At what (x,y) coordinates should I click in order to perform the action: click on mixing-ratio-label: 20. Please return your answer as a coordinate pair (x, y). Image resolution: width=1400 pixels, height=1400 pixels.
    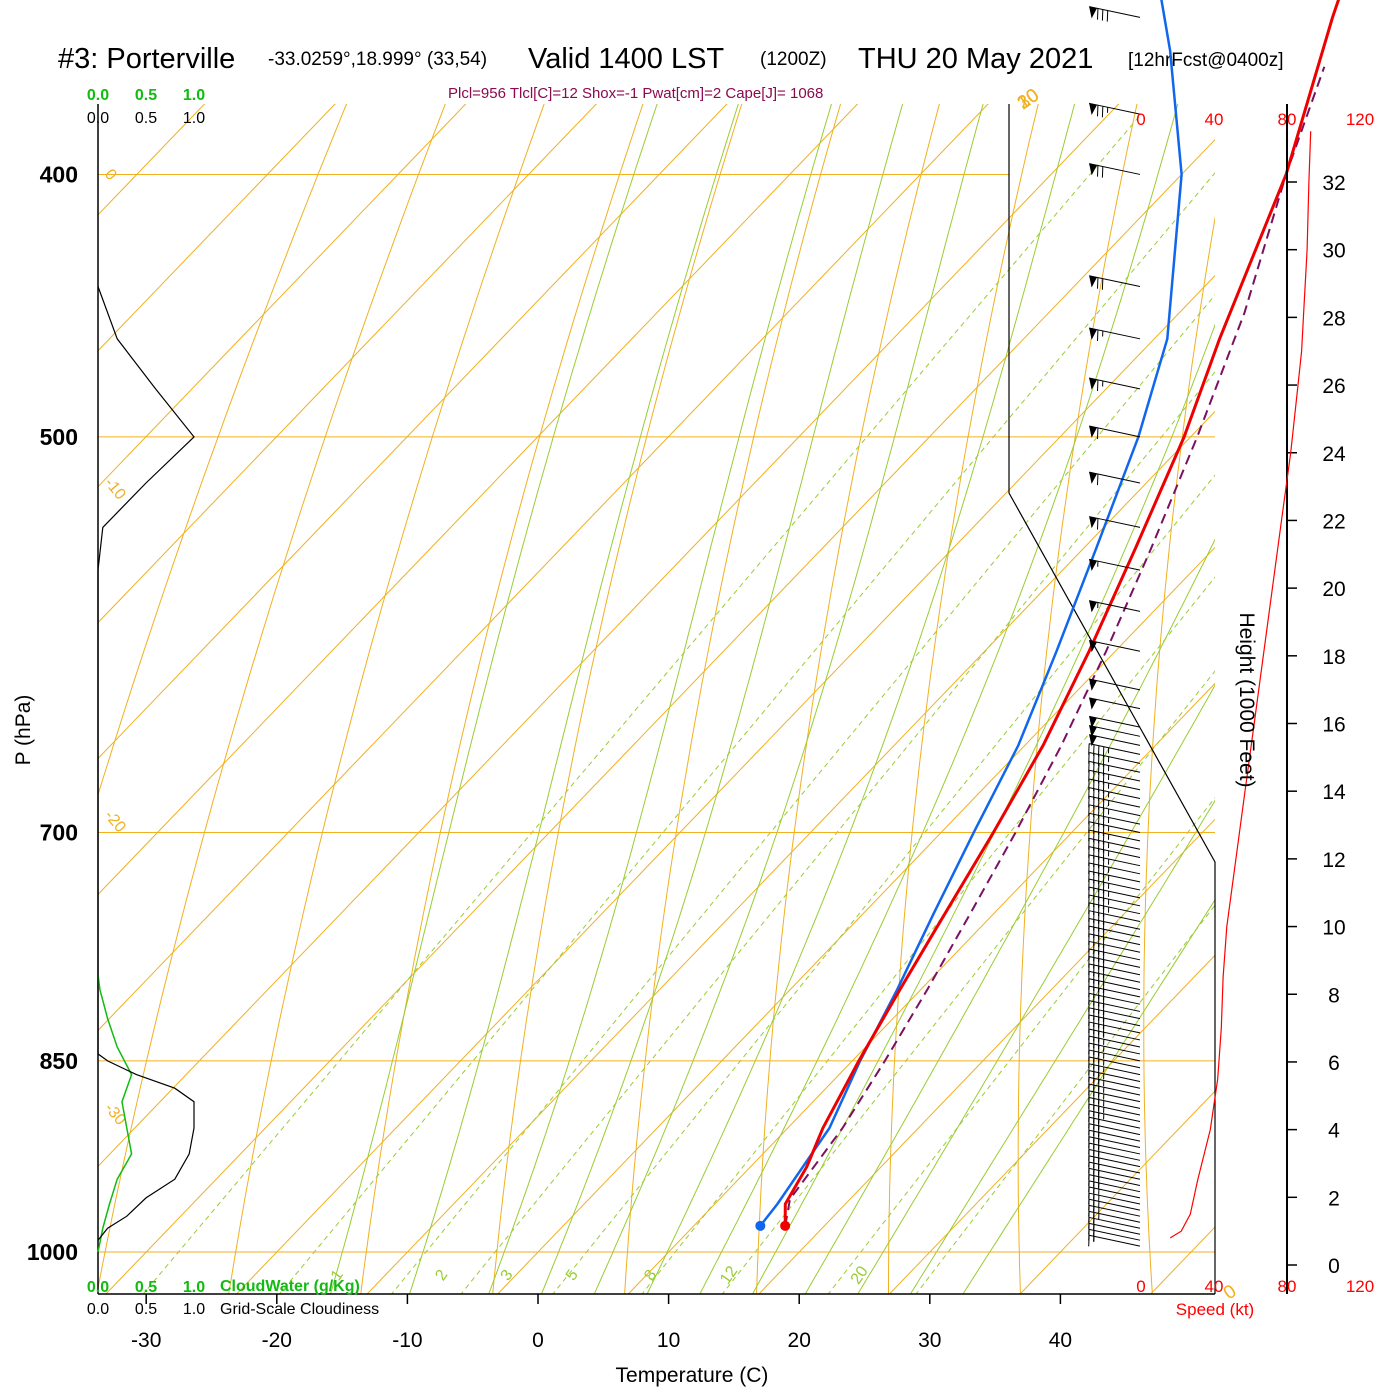
    Looking at the image, I should click on (860, 1275).